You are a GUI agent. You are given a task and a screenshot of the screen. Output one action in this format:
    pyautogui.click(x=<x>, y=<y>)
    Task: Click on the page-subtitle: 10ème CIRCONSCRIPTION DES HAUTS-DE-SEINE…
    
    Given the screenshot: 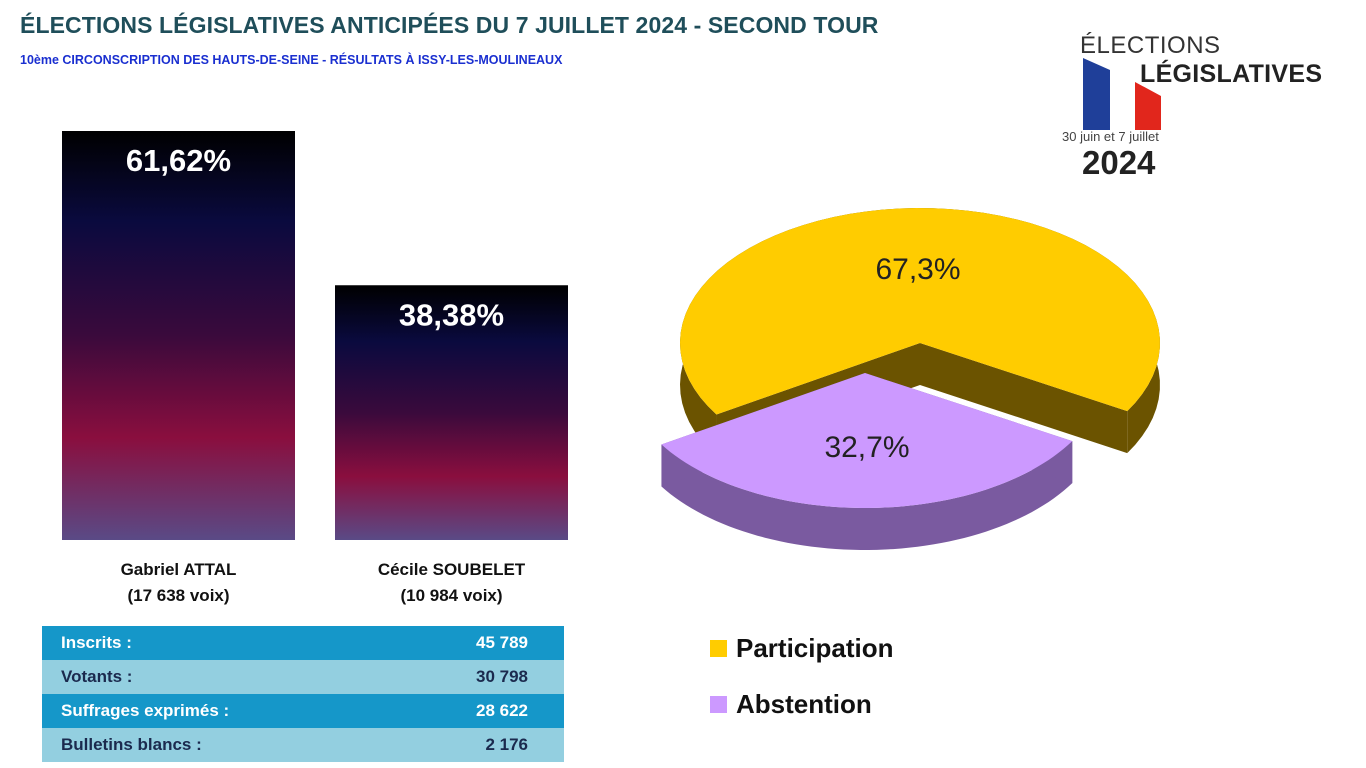 What is the action you would take?
    pyautogui.click(x=291, y=60)
    